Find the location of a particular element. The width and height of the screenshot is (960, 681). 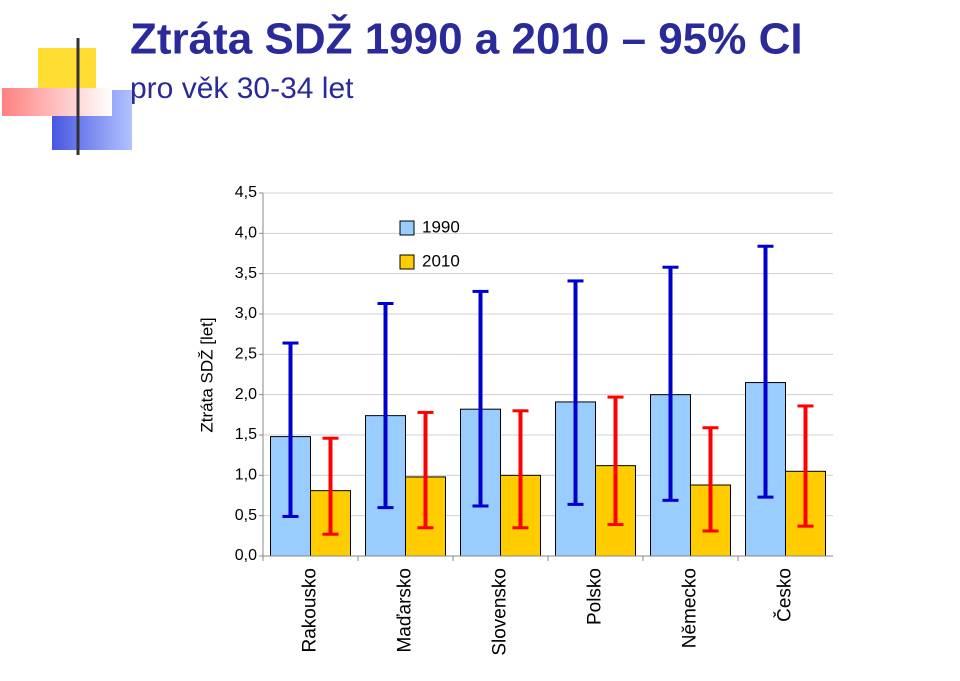

y-tick-label: 0,5 is located at coordinates (246, 515).